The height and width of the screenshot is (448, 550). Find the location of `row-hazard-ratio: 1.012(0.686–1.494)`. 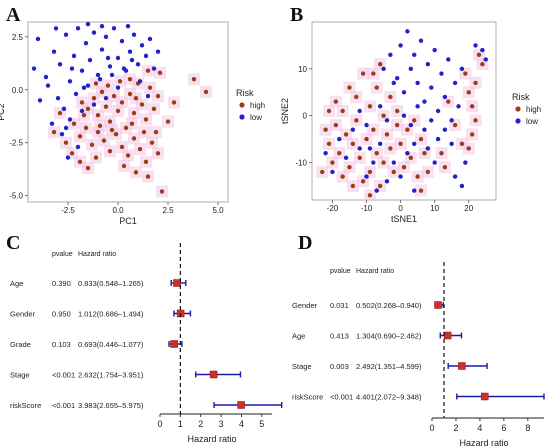

row-hazard-ratio: 1.012(0.686–1.494) is located at coordinates (111, 314).